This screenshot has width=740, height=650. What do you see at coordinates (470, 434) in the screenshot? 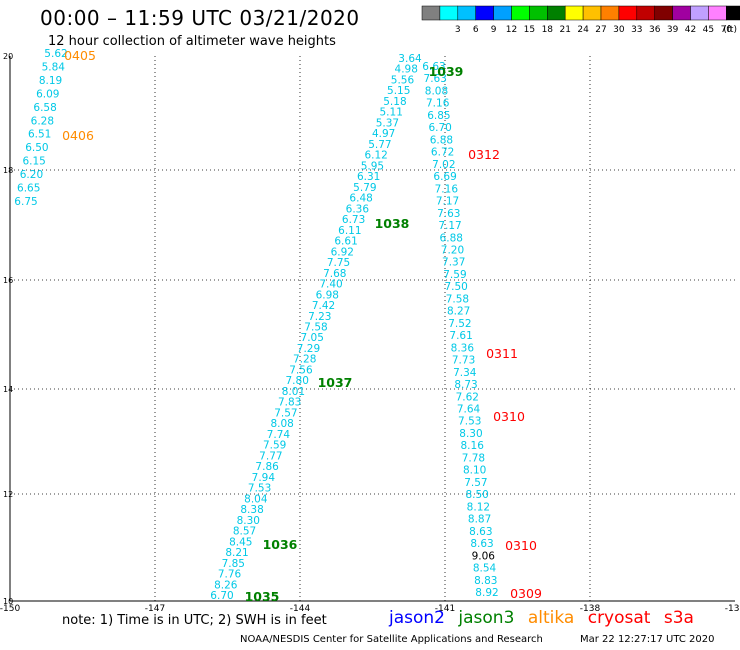
I see `swh-value: 8.30` at bounding box center [470, 434].